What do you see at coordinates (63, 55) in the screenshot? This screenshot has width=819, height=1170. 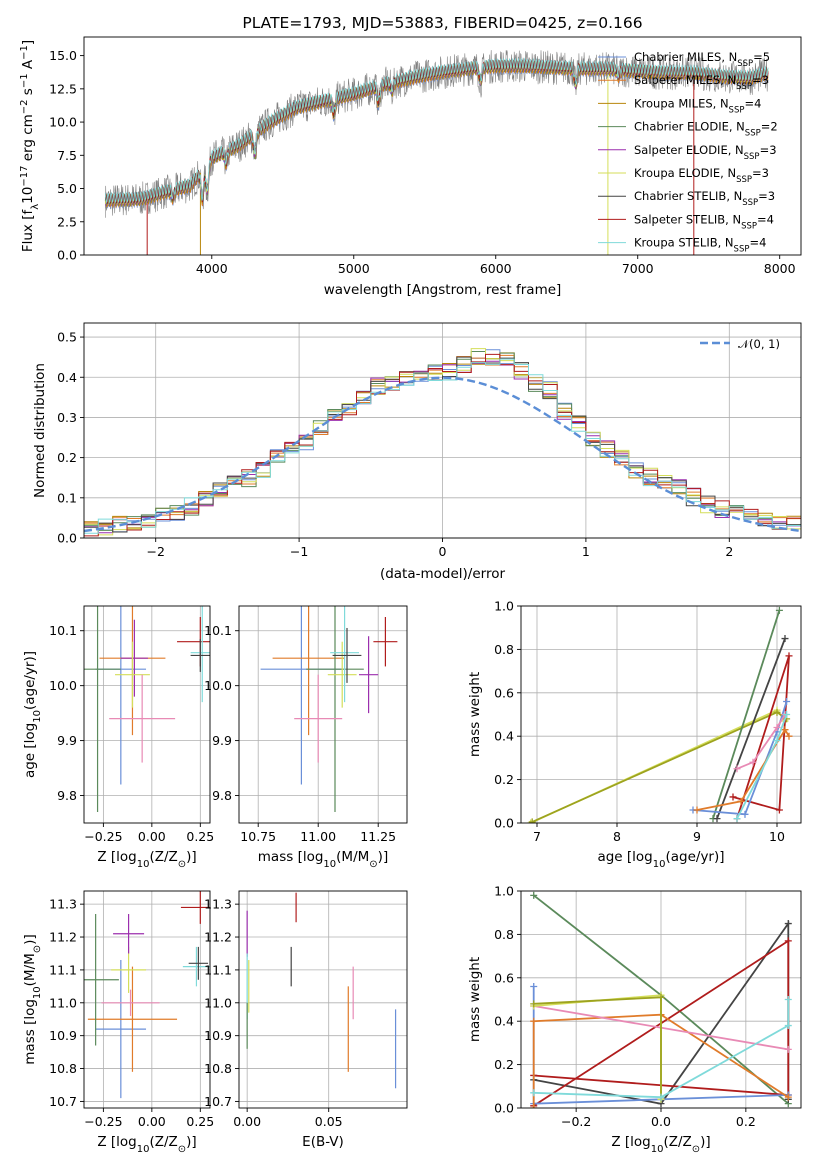 I see `y-tick-label: 15.0` at bounding box center [63, 55].